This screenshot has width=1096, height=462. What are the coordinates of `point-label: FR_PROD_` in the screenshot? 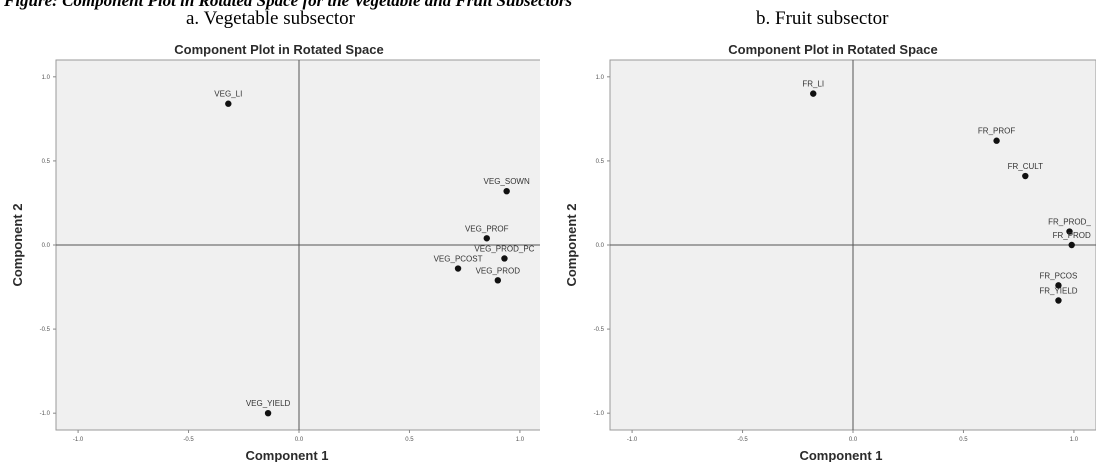 It's located at (1069, 222).